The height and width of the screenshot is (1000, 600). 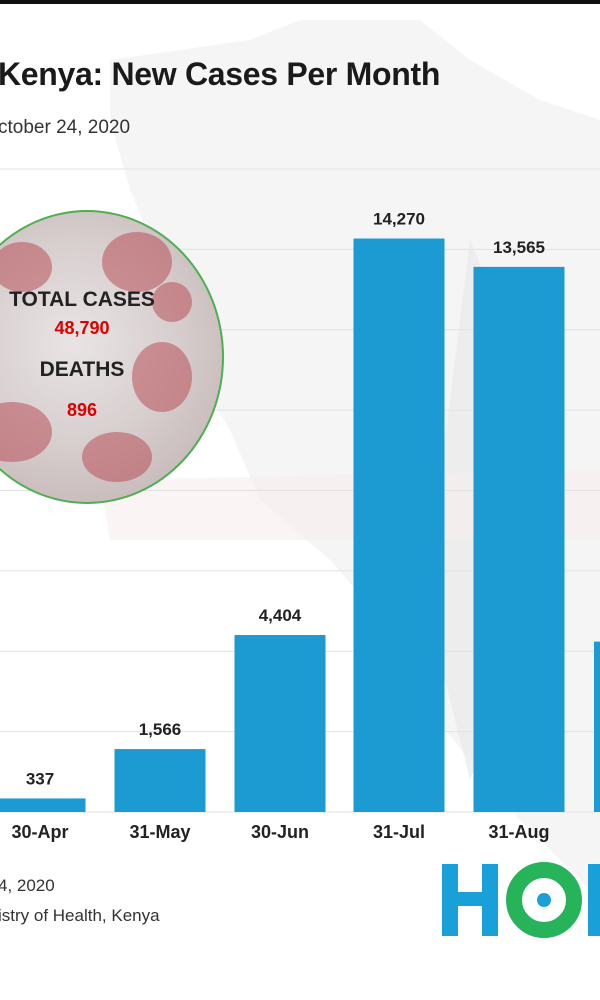 What do you see at coordinates (280, 723) in the screenshot?
I see `bar-30-Jun` at bounding box center [280, 723].